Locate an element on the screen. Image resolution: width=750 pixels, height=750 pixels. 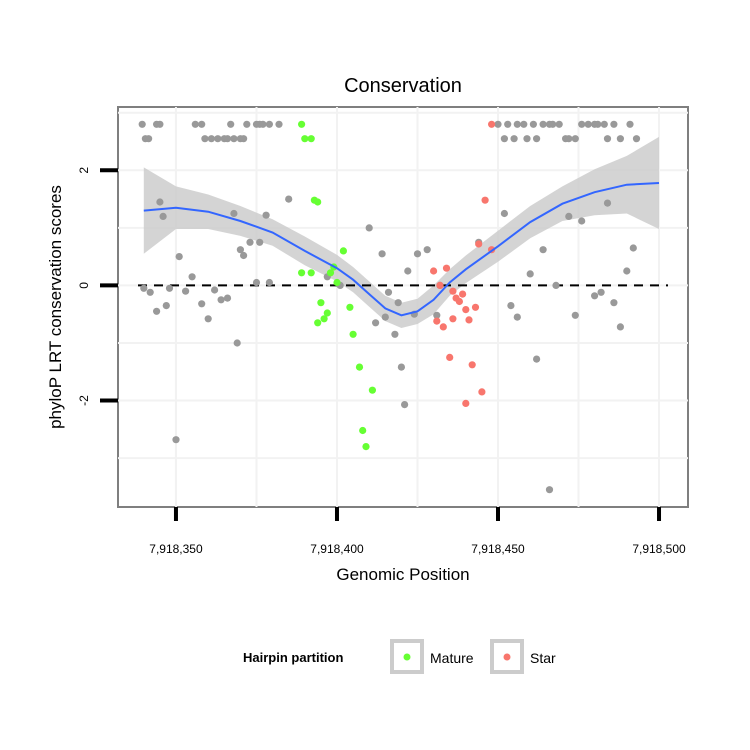
y-tick-label: -2 is located at coordinates (84, 400).